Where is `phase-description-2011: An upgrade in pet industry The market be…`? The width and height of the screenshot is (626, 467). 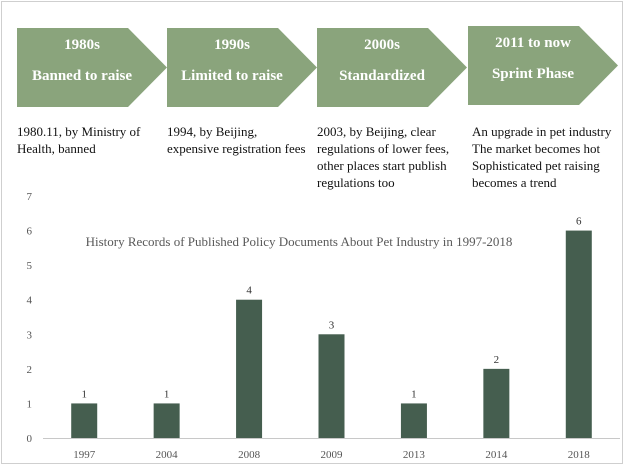 phase-description-2011: An upgrade in pet industry The market be… is located at coordinates (542, 157).